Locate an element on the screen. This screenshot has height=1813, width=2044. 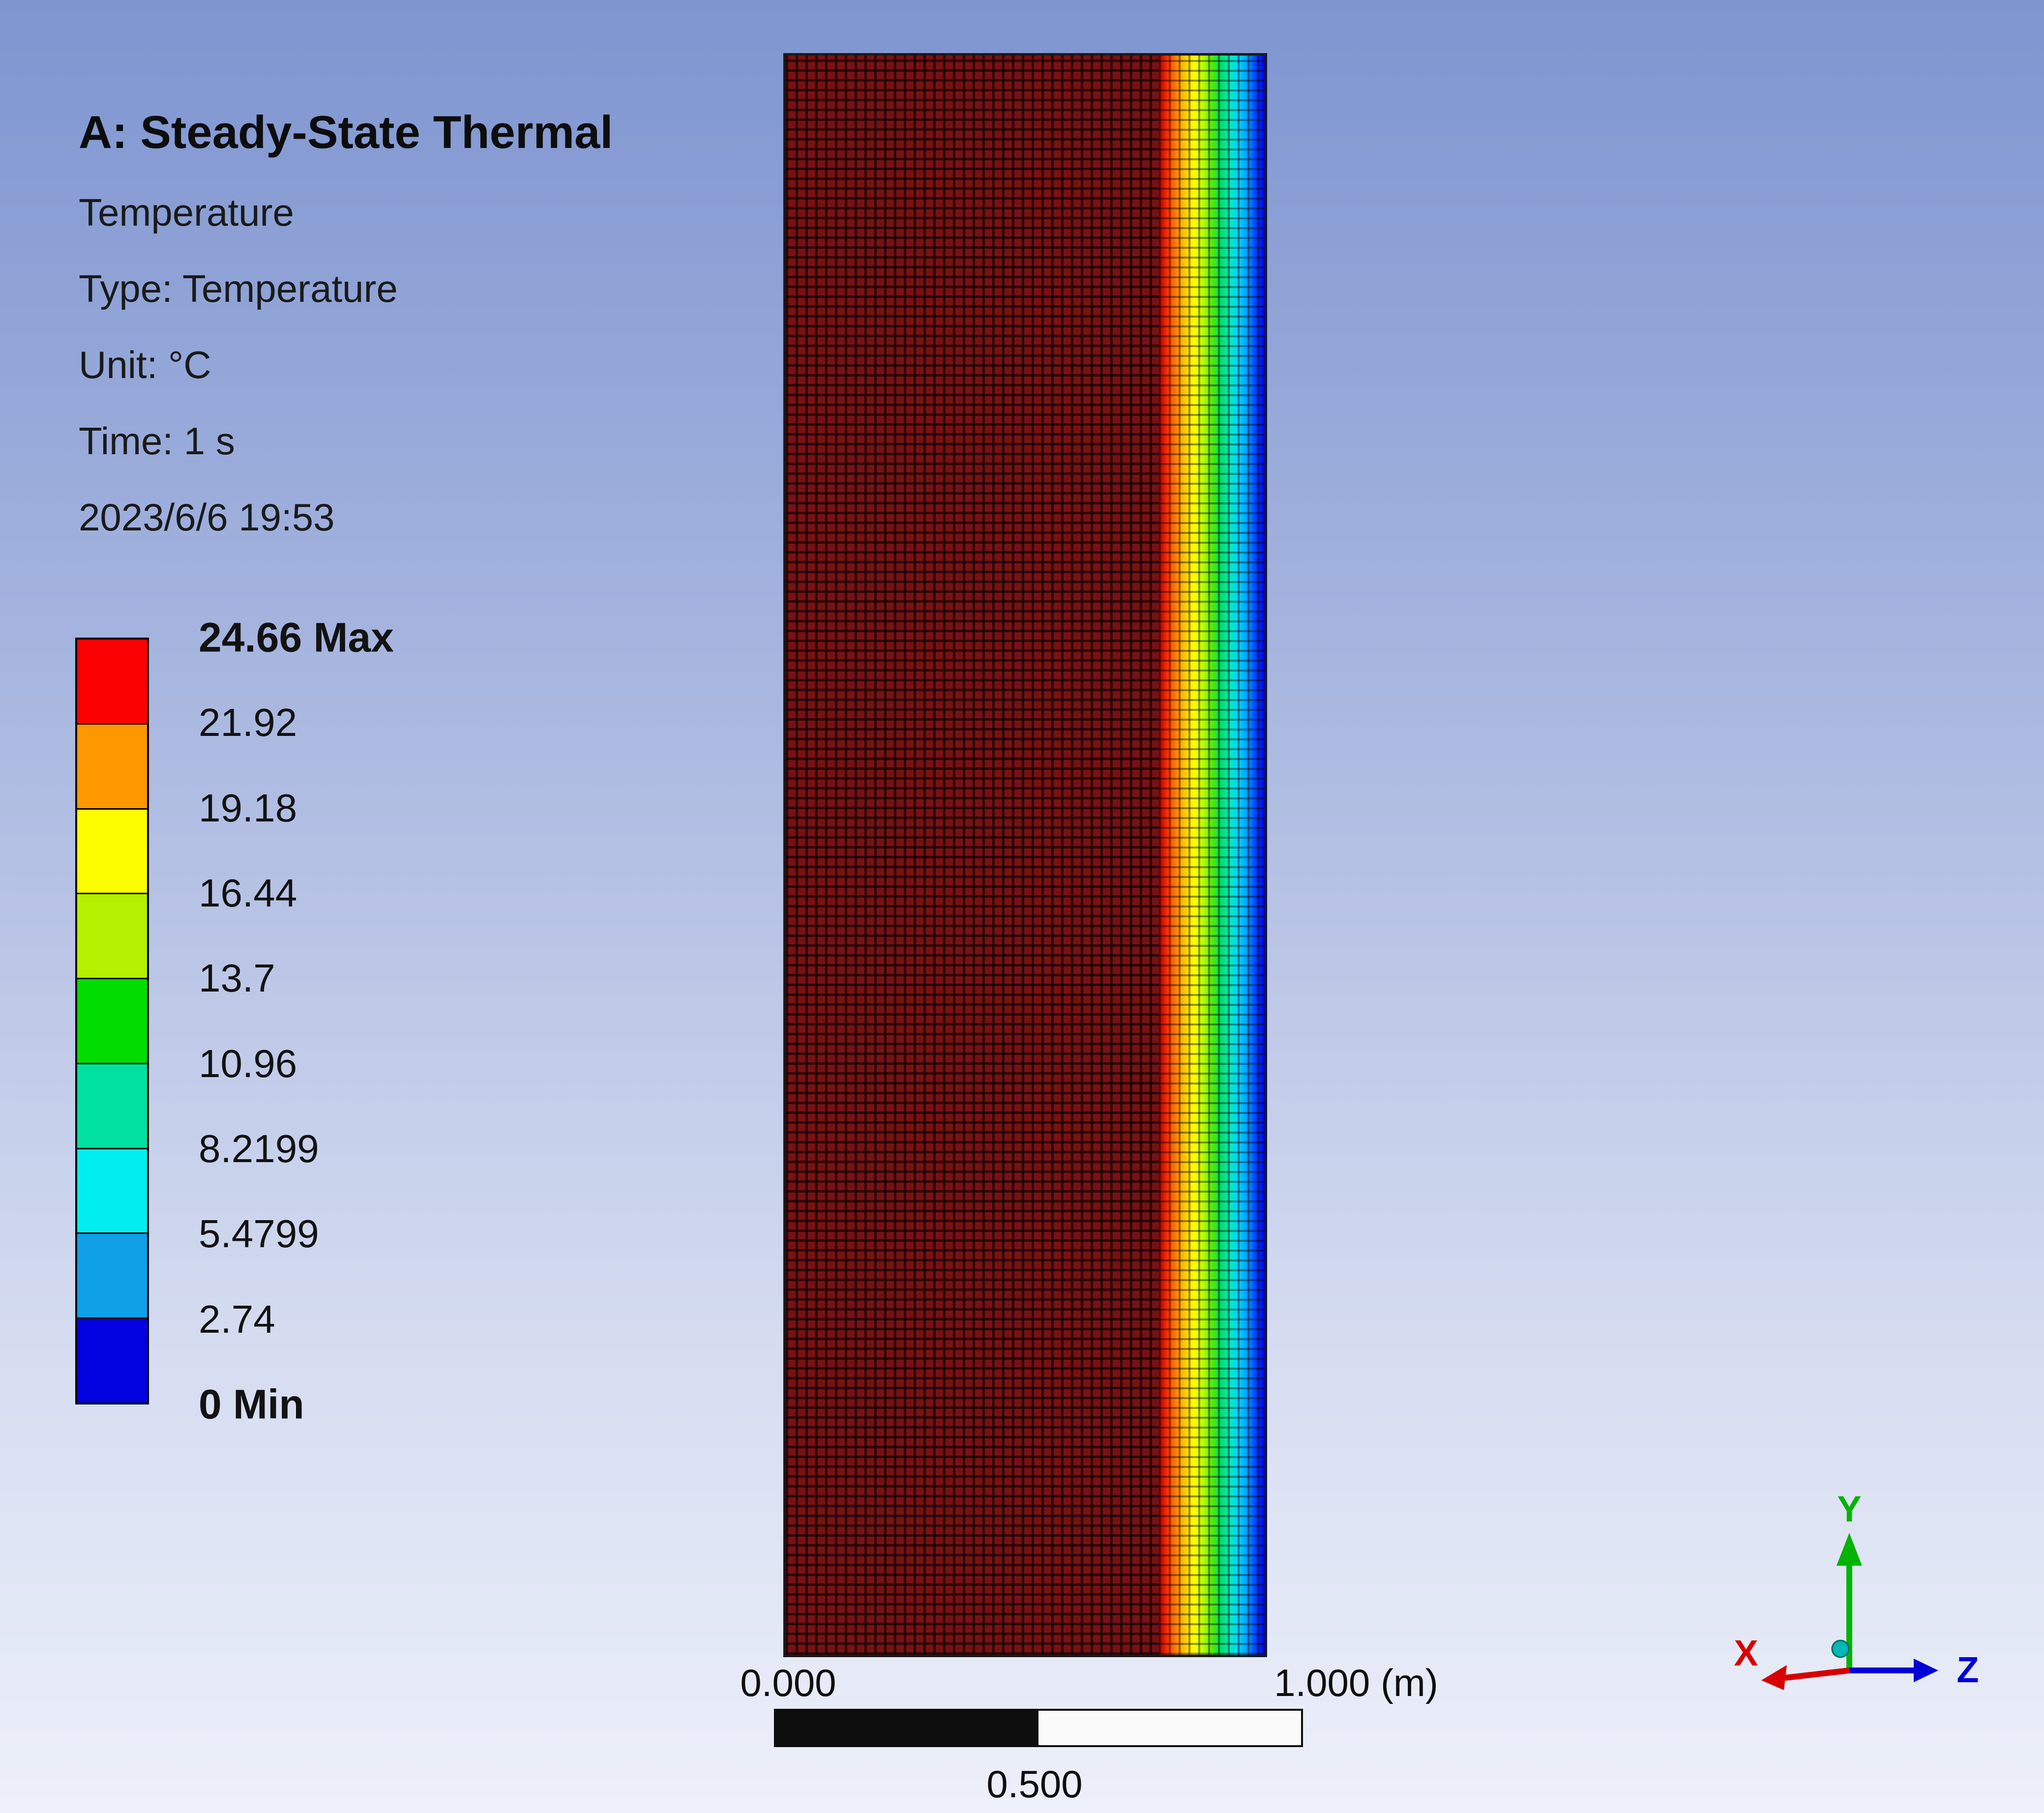
z-axis-label: Z is located at coordinates (1967, 1669).